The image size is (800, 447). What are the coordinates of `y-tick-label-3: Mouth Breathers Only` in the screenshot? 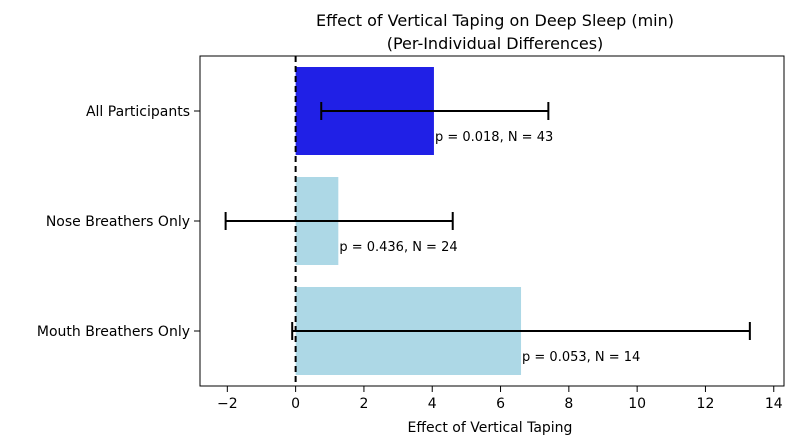 It's located at (113, 332).